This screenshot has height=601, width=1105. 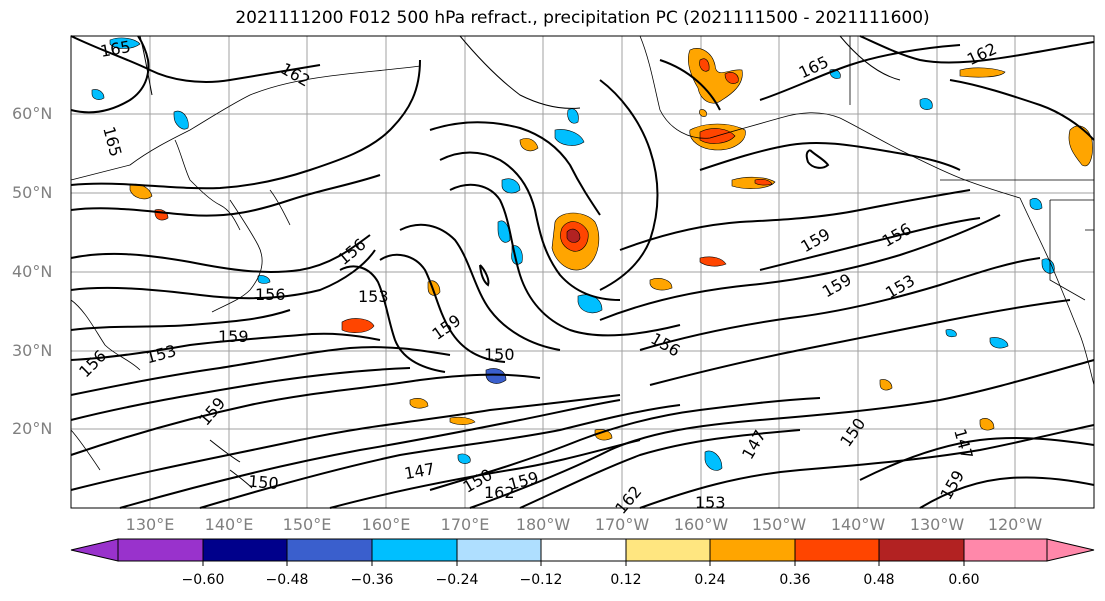 I want to click on coast-northamerica-west, so click(x=1057, y=291).